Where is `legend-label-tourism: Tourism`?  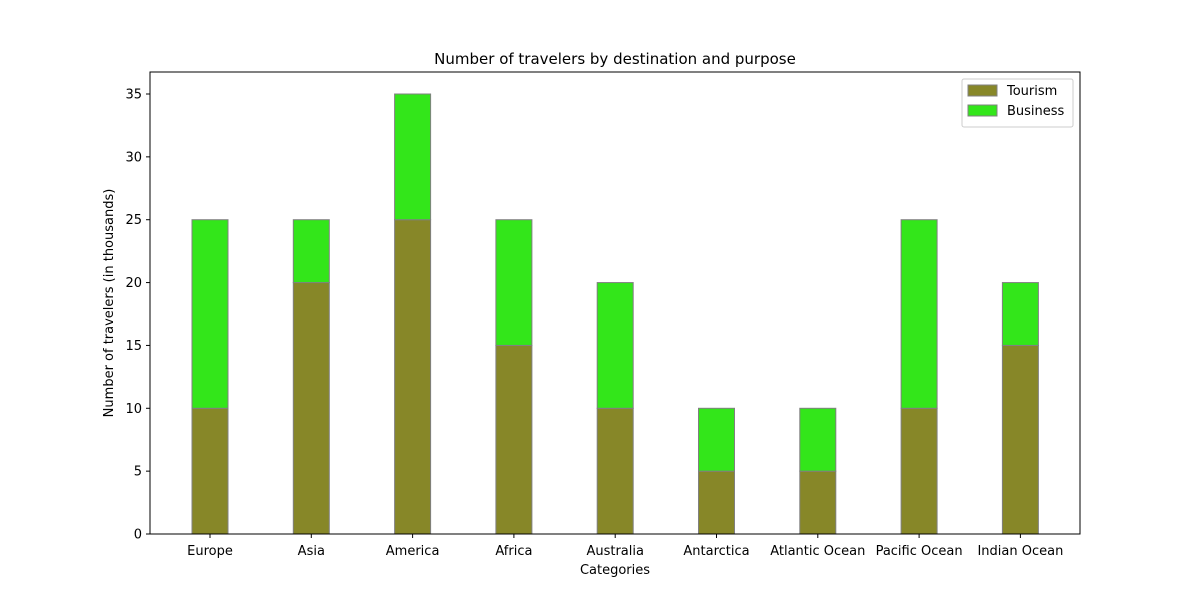
legend-label-tourism: Tourism is located at coordinates (1031, 91).